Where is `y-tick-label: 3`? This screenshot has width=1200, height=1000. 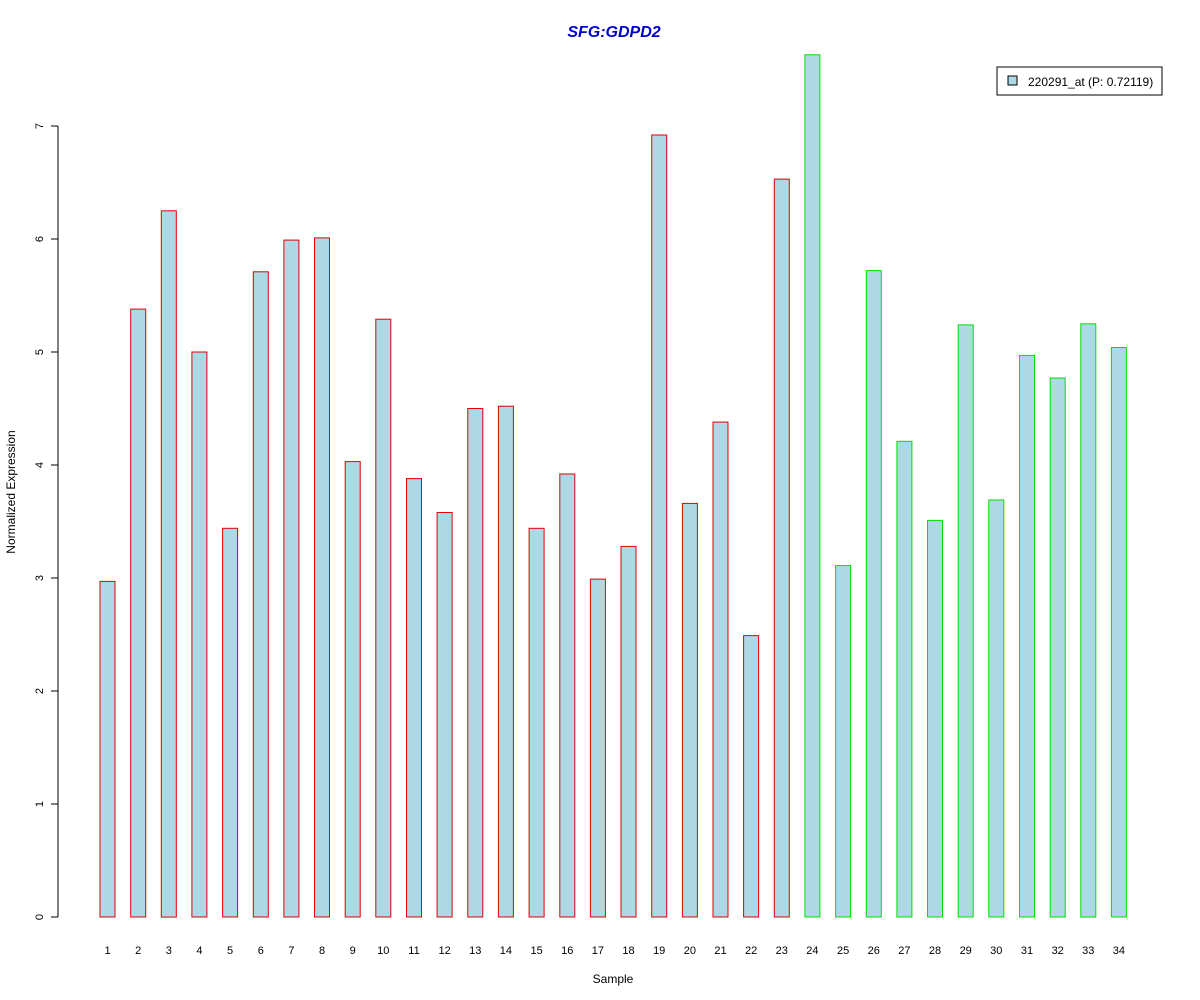
y-tick-label: 3 is located at coordinates (40, 578).